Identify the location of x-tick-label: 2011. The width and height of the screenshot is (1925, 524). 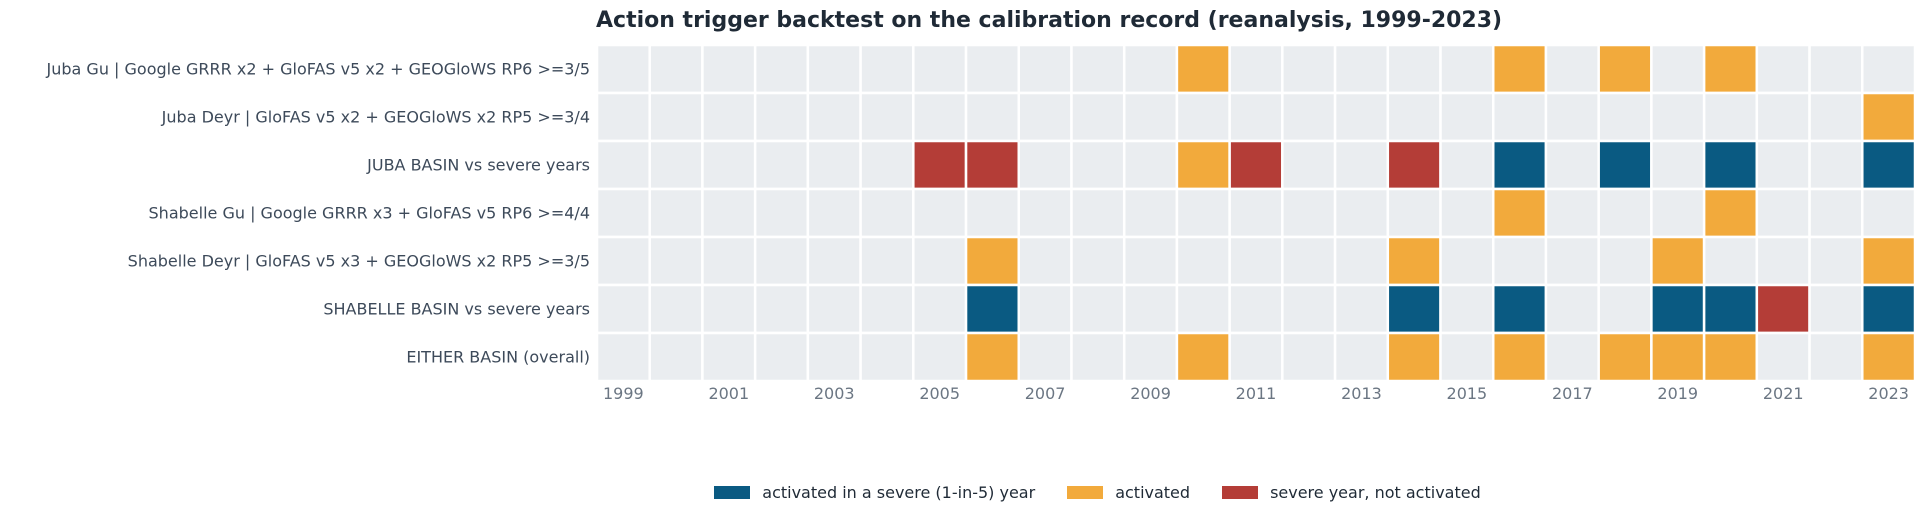
(1256, 393).